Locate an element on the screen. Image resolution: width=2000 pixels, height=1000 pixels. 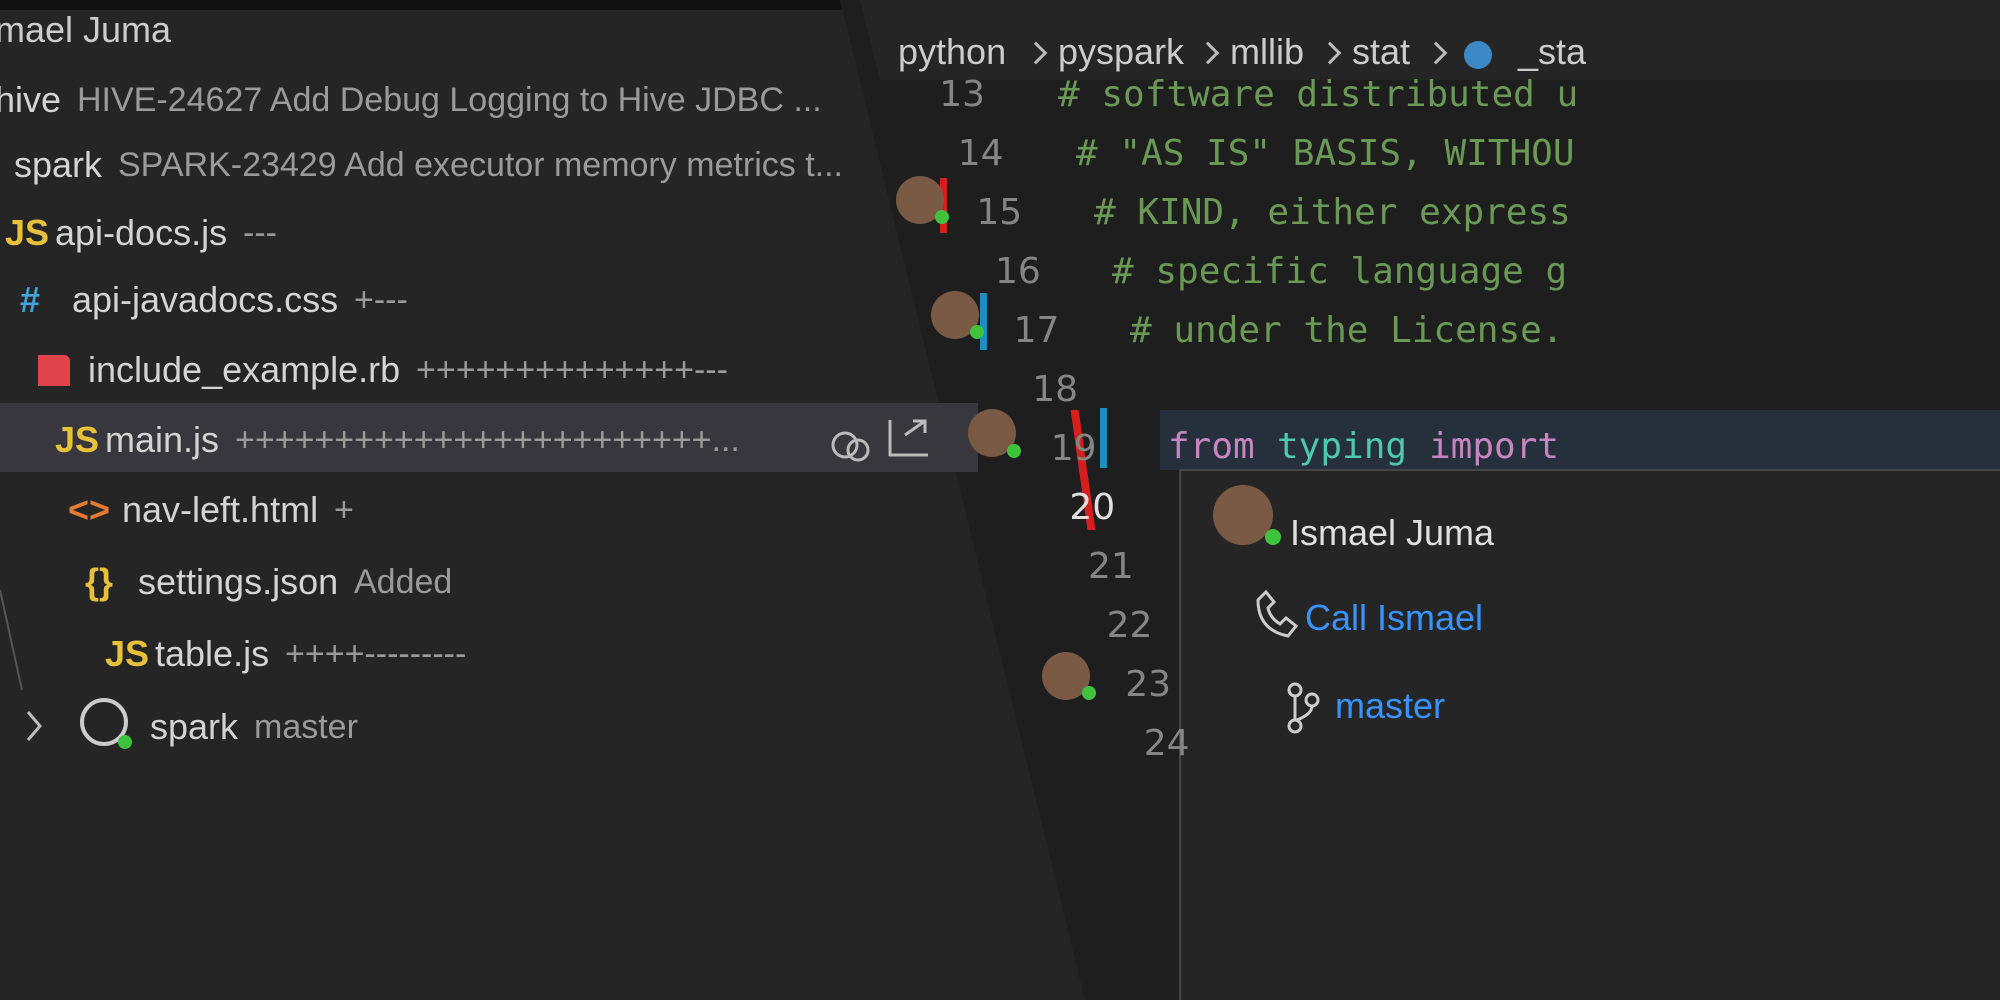
current-line is located at coordinates (1580, 440).